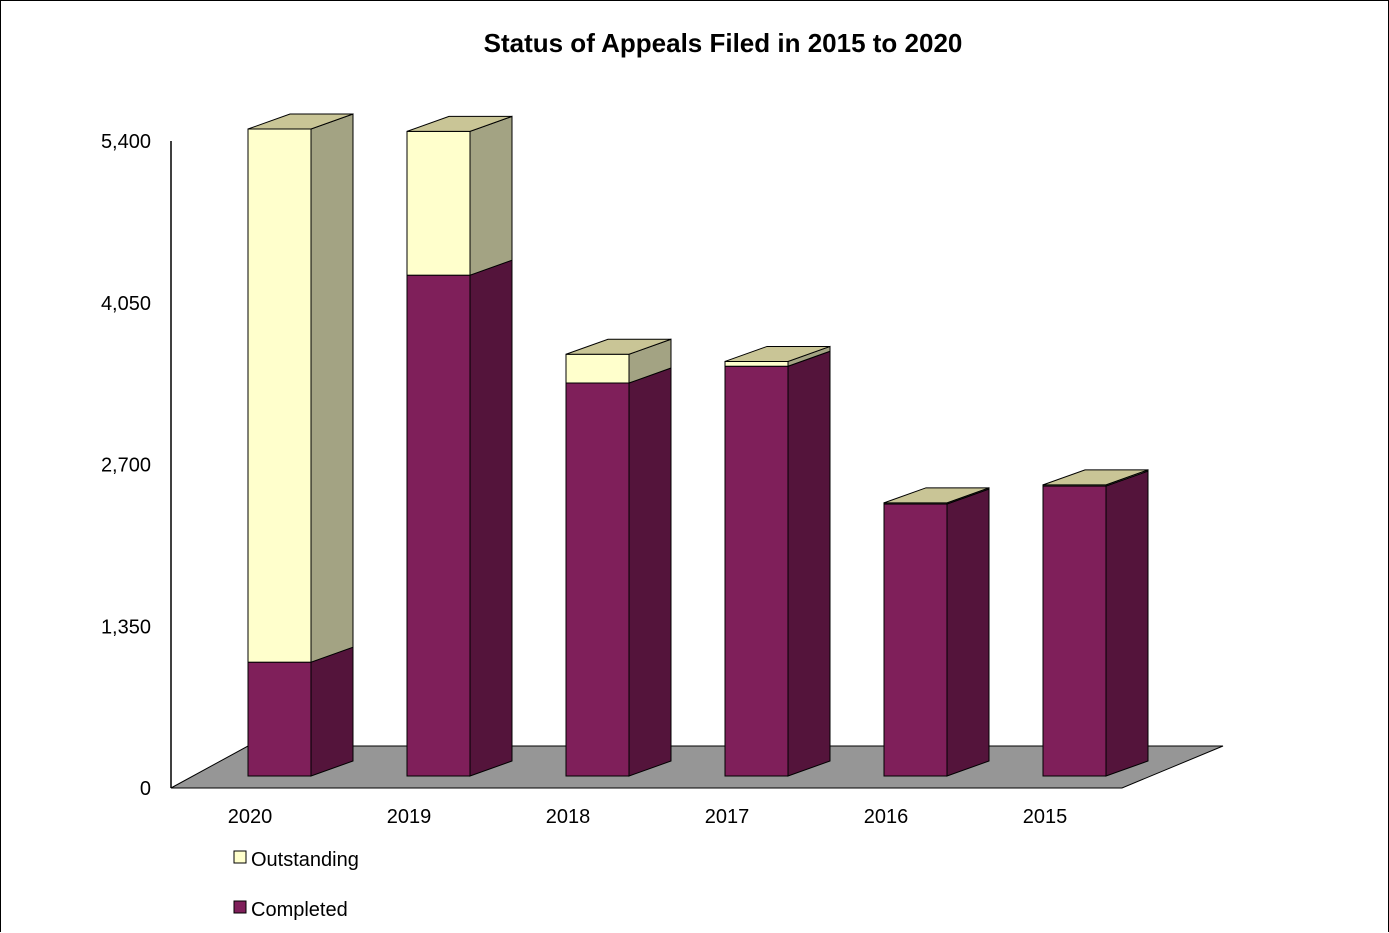  I want to click on legend: Outstanding Completed, so click(296, 885).